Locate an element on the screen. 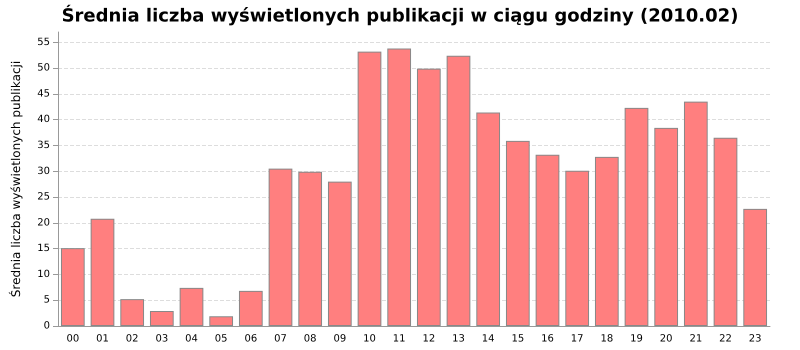 The image size is (800, 350). y-tick-label: 5 is located at coordinates (47, 300).